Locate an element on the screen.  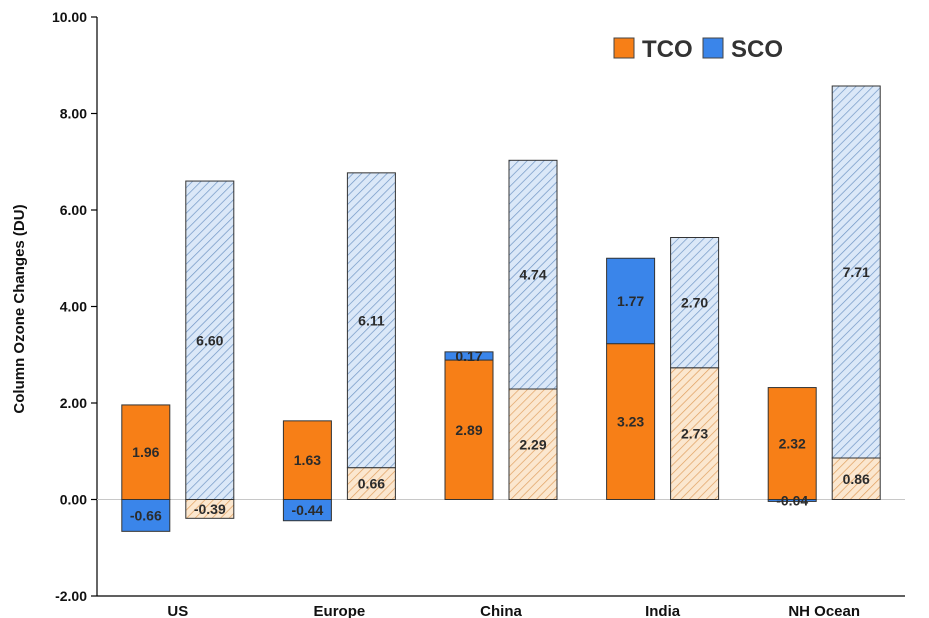
data-label: 1.77 is located at coordinates (630, 301).